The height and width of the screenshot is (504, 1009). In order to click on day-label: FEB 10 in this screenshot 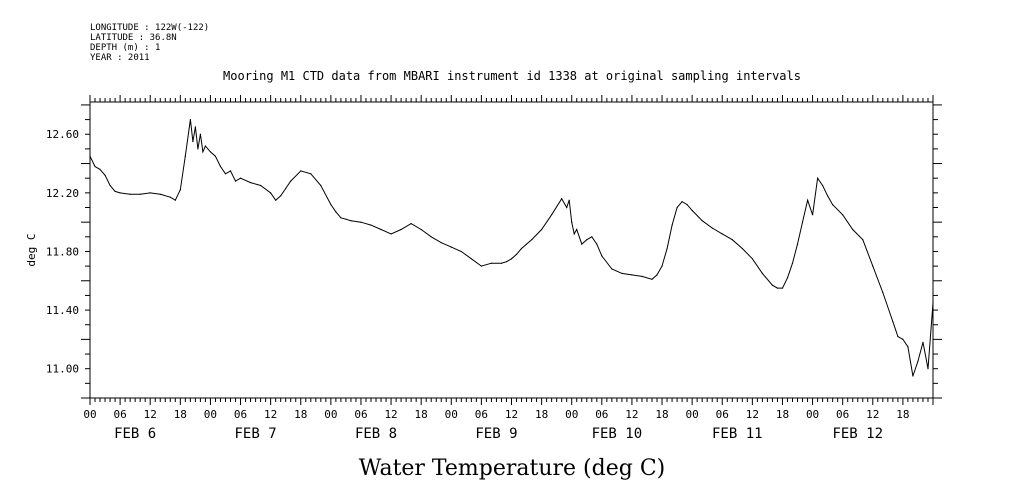, I will do `click(617, 434)`.